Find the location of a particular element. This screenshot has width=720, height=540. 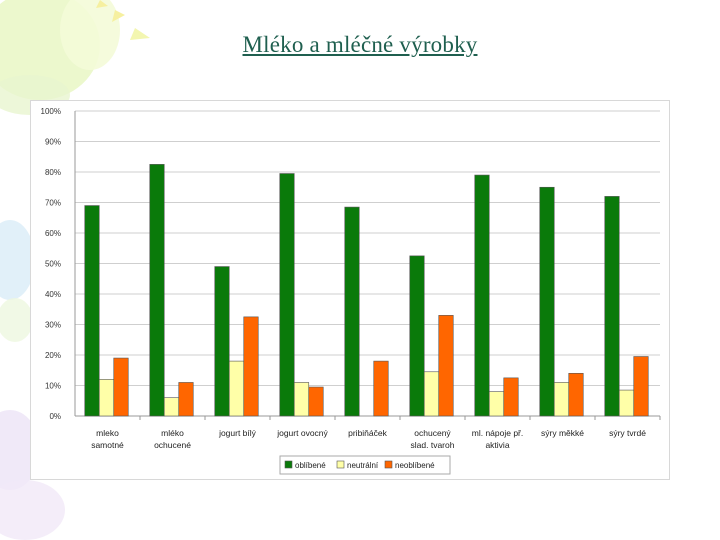

category-label: jogurt ovocný is located at coordinates (302, 433).